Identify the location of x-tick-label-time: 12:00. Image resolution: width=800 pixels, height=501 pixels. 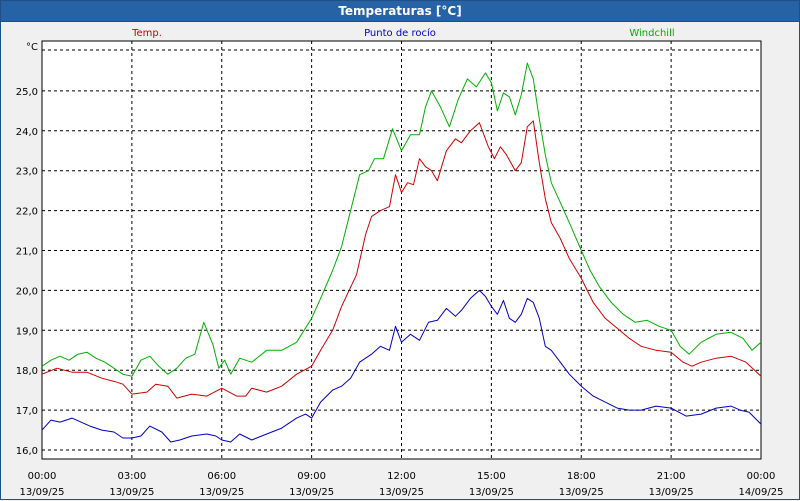
(401, 476).